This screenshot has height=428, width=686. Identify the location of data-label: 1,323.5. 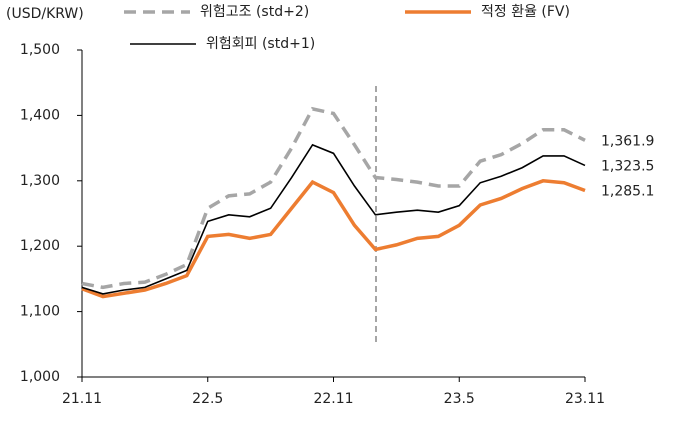
(627, 166).